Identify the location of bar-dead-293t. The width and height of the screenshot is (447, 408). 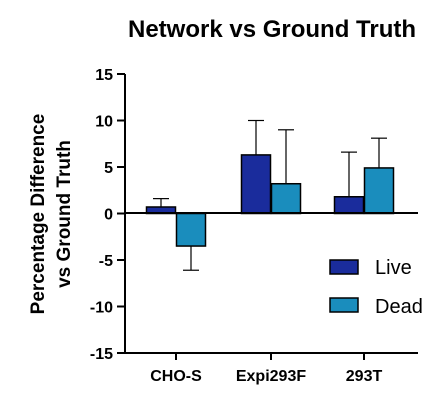
(379, 191).